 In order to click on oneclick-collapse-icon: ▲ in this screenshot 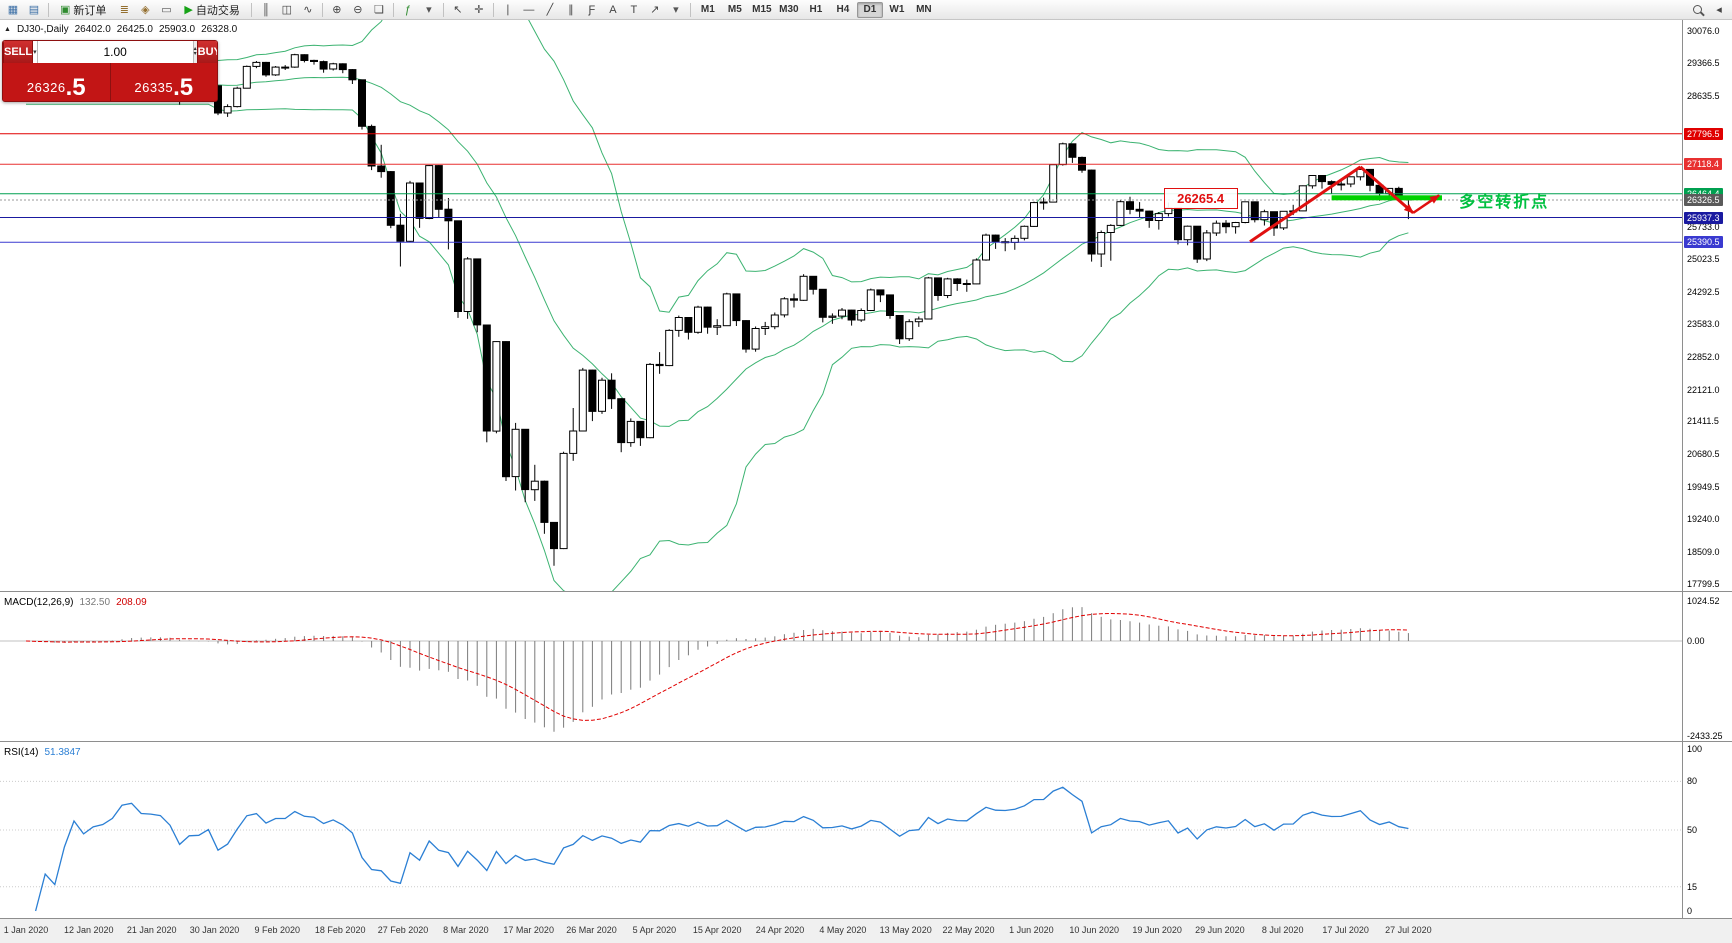, I will do `click(7, 29)`.